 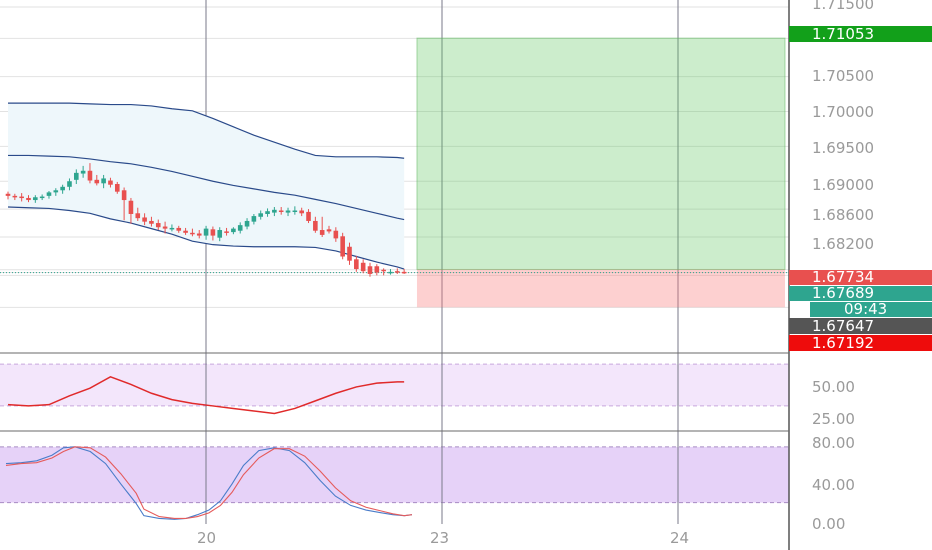 I want to click on price-label-last-text: 1.67689, so click(x=843, y=293).